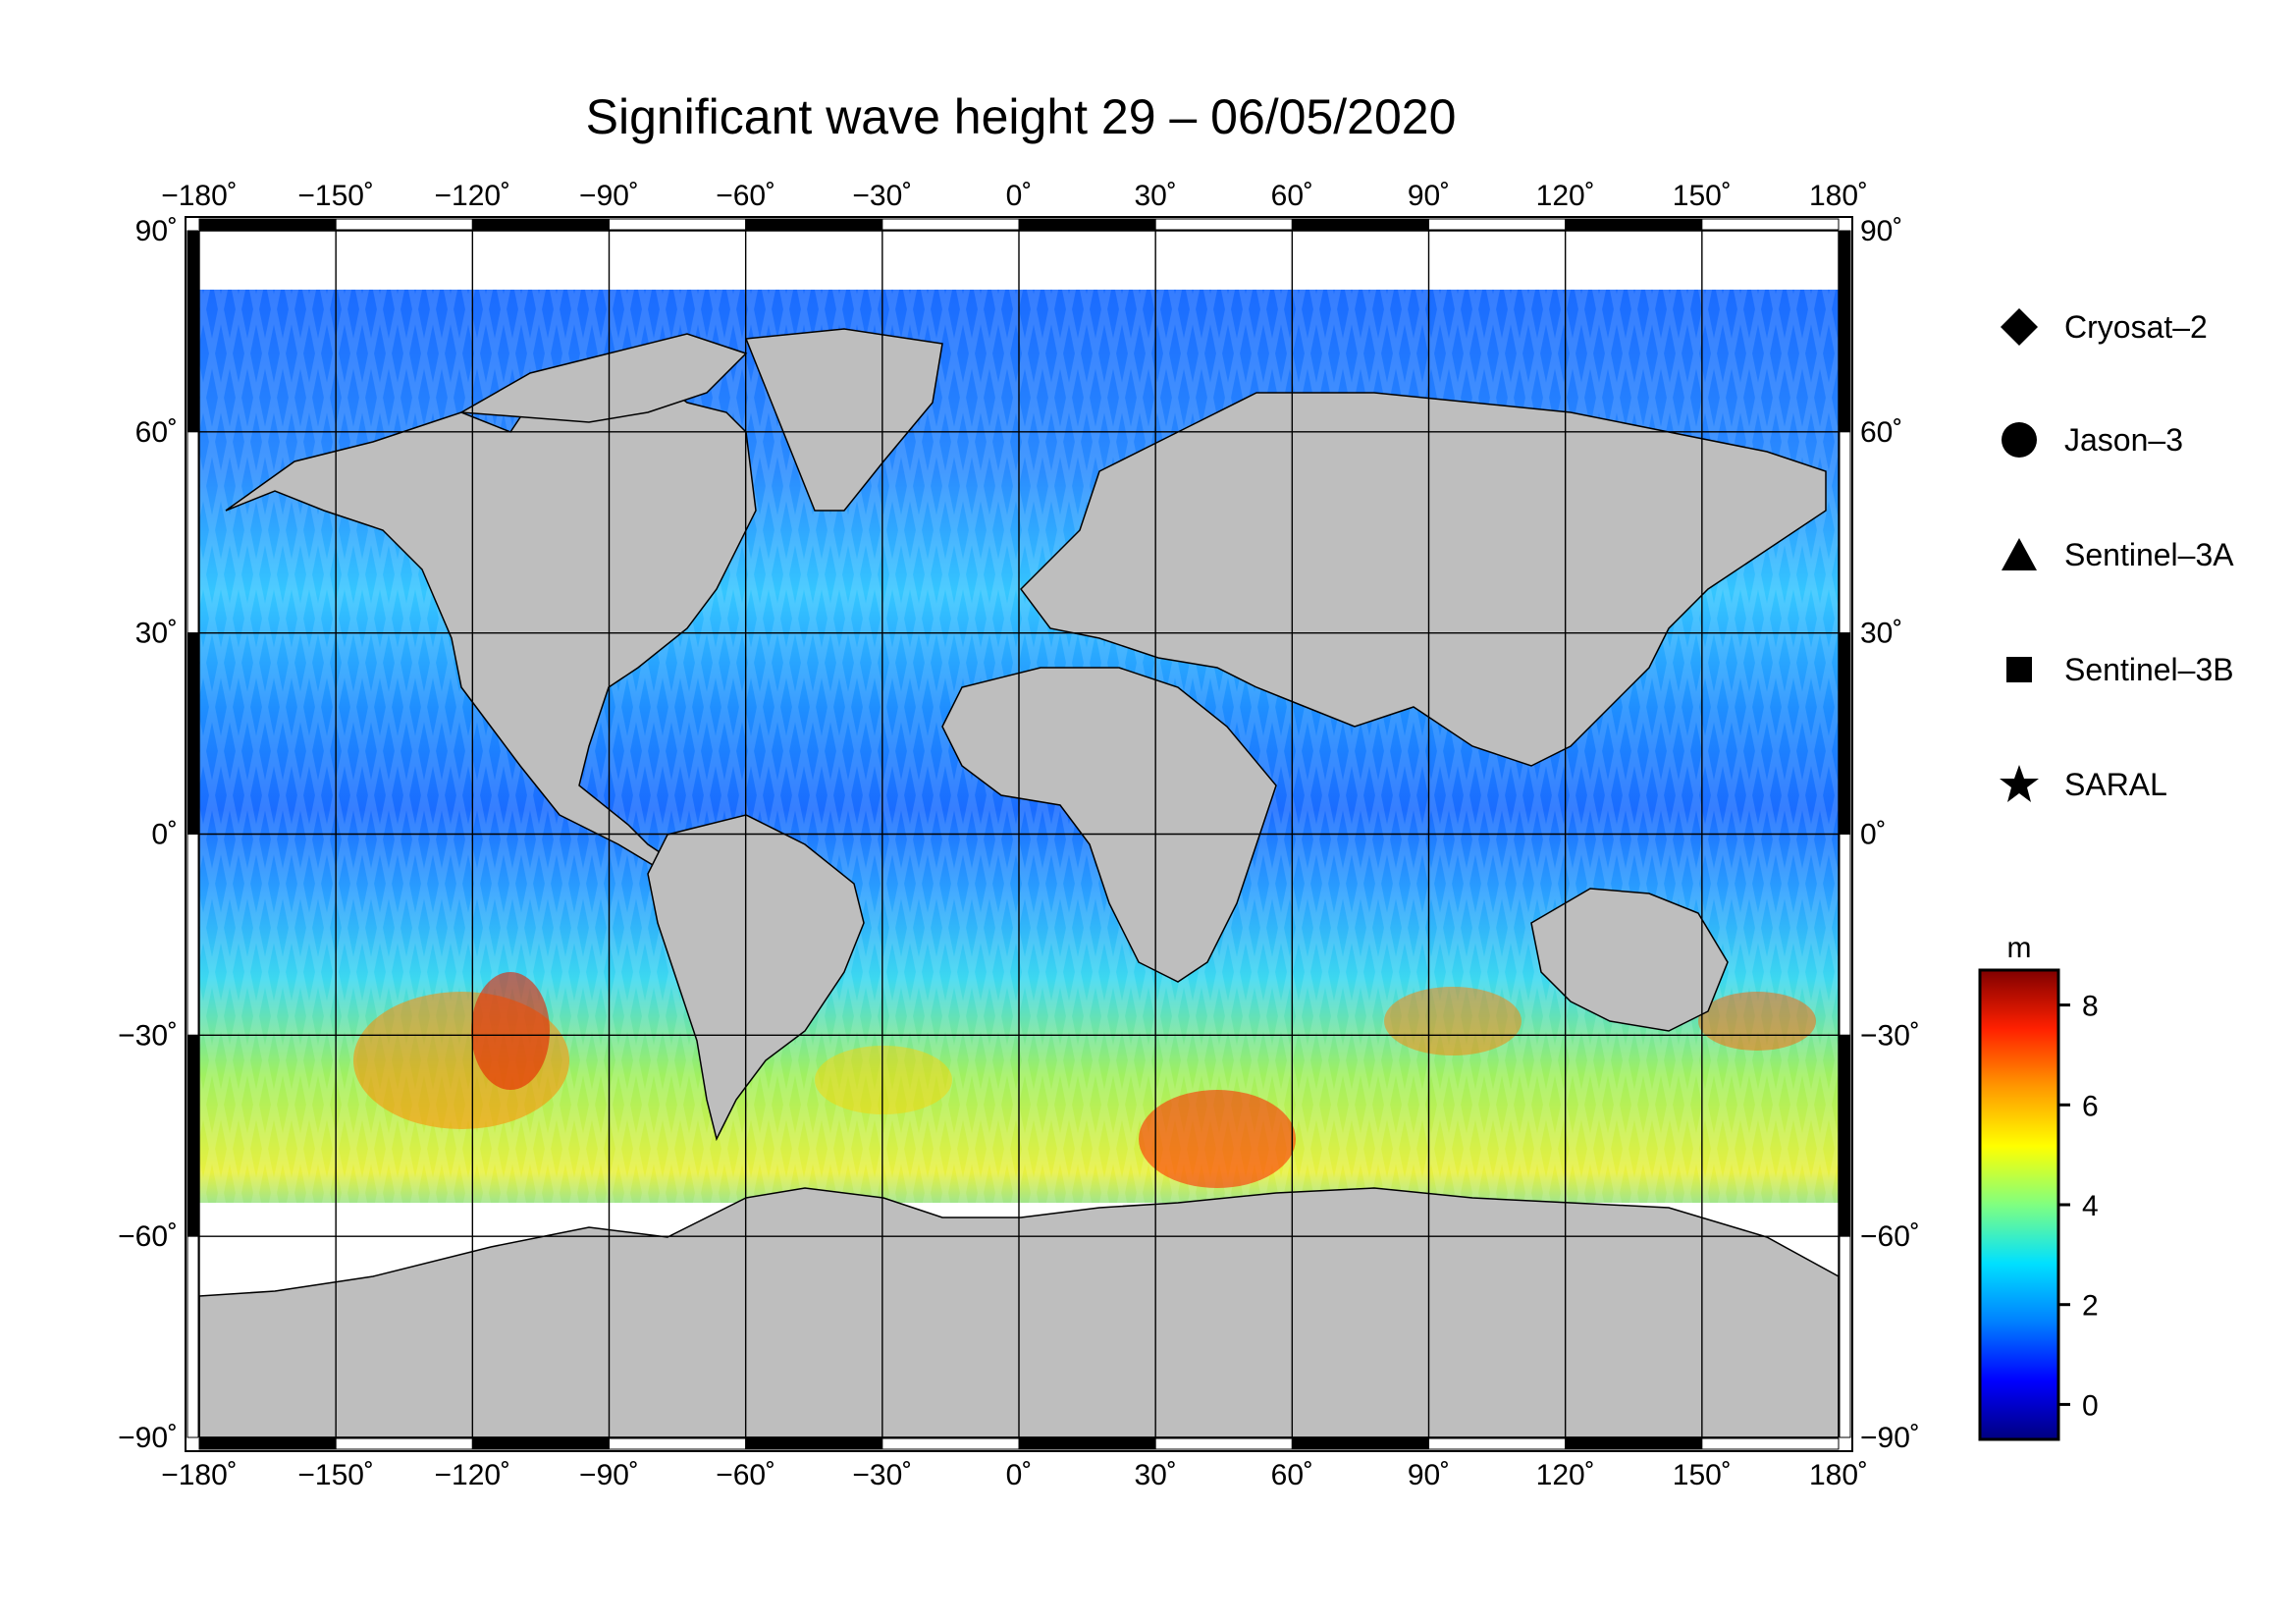  I want to click on lat-tick-label-right: −60˚, so click(1890, 1236).